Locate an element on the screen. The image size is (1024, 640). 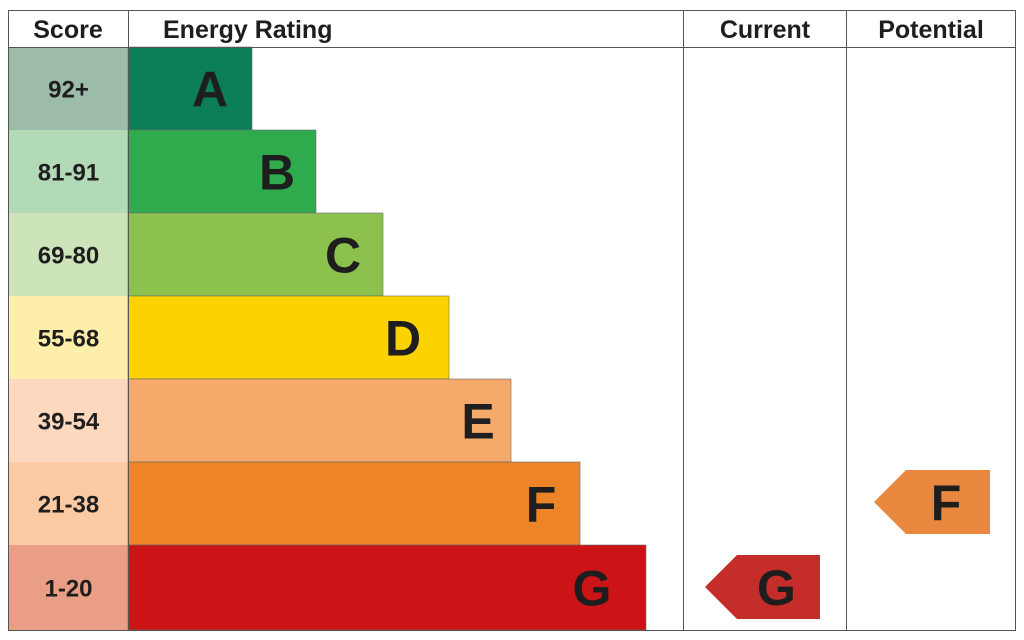
rating-bar-g is located at coordinates (387, 587).